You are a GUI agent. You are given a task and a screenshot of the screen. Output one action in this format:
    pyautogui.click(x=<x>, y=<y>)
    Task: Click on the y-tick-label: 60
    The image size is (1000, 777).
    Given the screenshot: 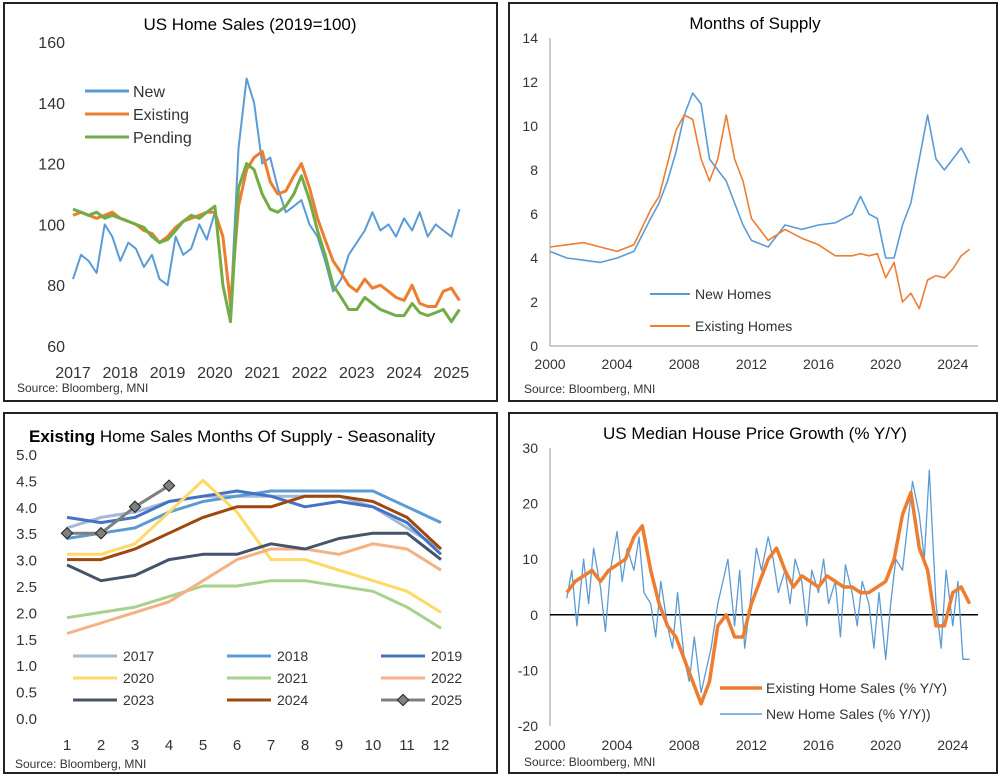 What is the action you would take?
    pyautogui.click(x=56, y=347)
    